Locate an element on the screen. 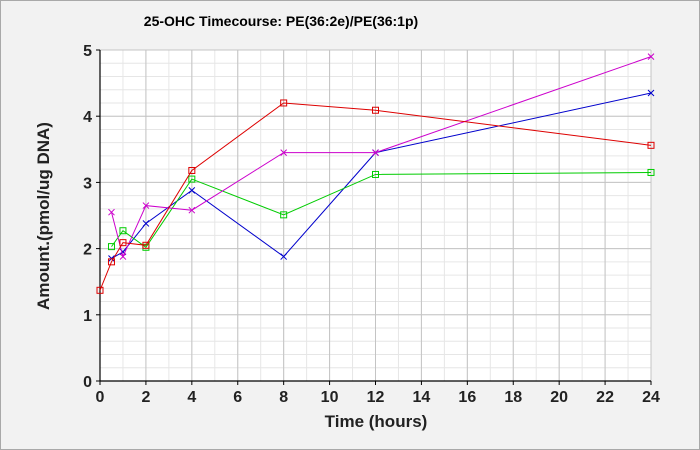  y-tick-label: 2 is located at coordinates (87, 250).